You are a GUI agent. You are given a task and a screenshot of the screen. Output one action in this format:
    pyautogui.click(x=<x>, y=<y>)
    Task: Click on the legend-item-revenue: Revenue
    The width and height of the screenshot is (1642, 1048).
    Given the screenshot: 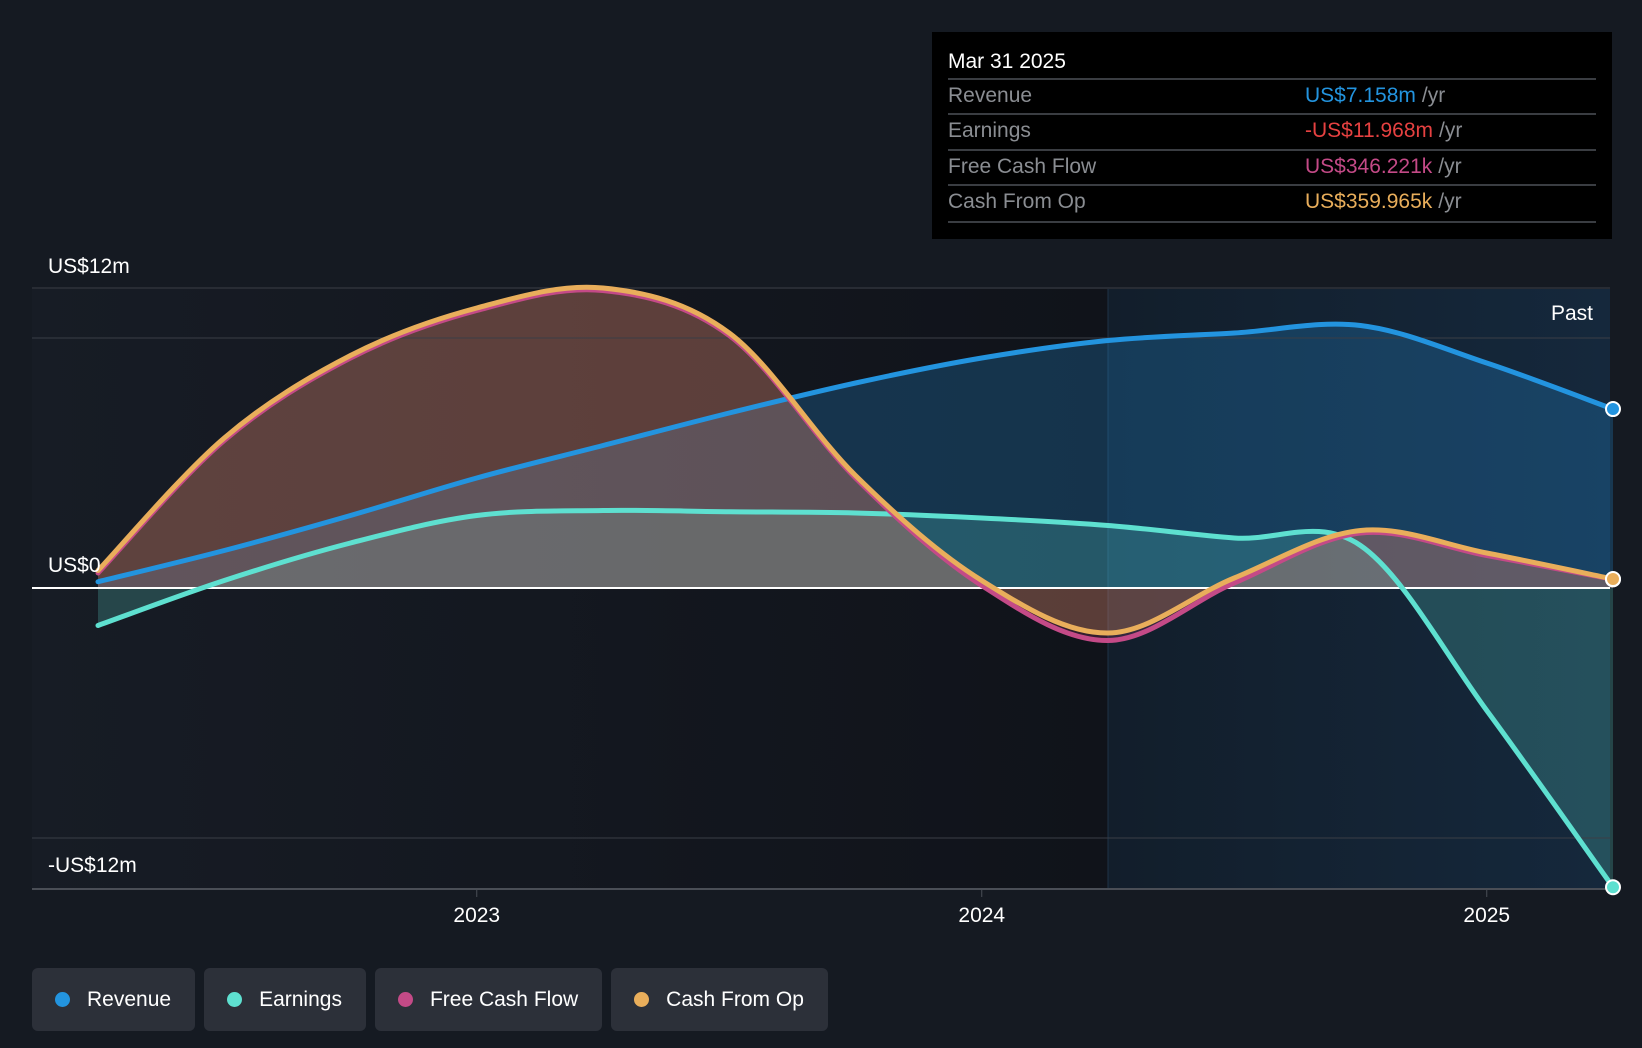 What is the action you would take?
    pyautogui.click(x=114, y=999)
    